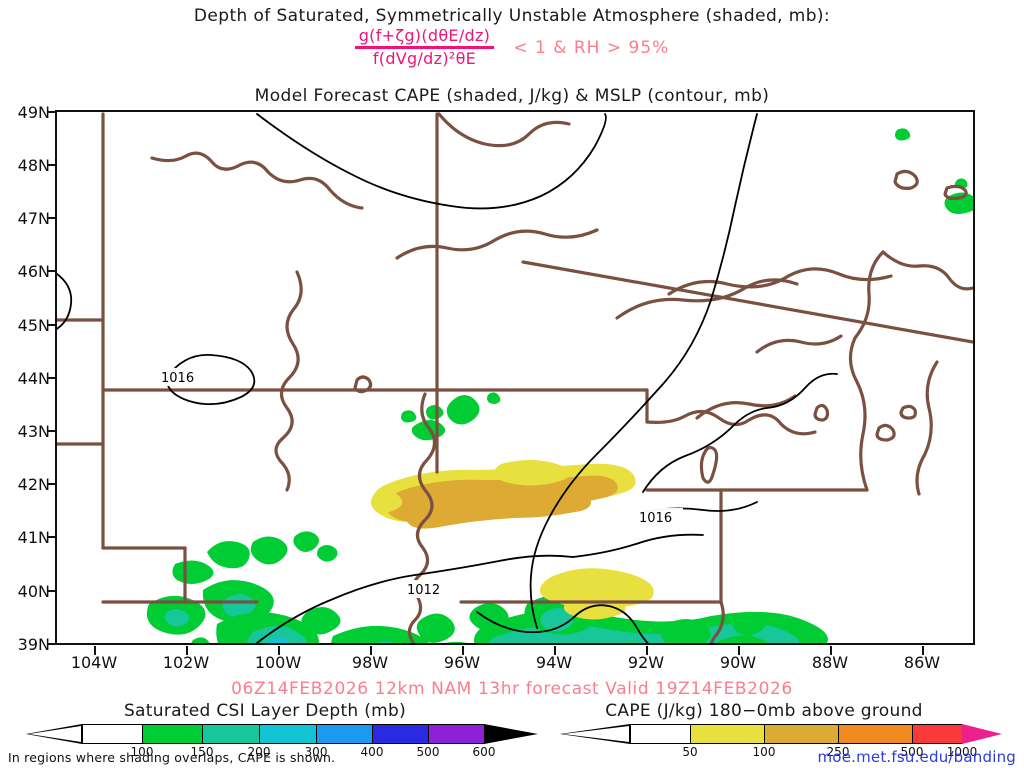 This screenshot has width=1024, height=768. Describe the element at coordinates (186, 662) in the screenshot. I see `lon-label-102w: 102W` at that location.